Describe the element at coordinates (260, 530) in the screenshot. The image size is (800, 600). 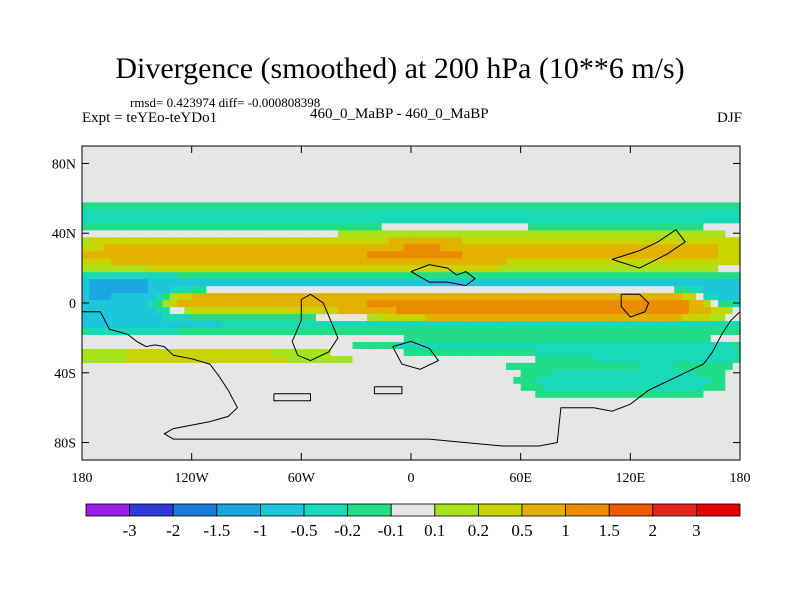
I see `colorbar-label: -1` at that location.